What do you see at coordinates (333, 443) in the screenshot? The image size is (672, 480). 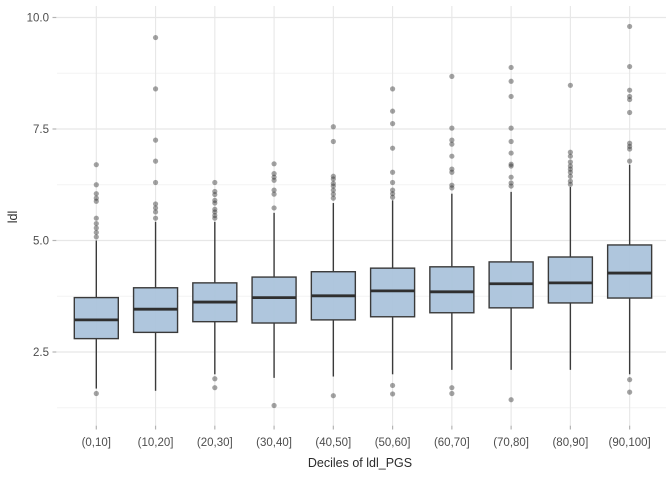 I see `x-tick-label: (40,50]` at bounding box center [333, 443].